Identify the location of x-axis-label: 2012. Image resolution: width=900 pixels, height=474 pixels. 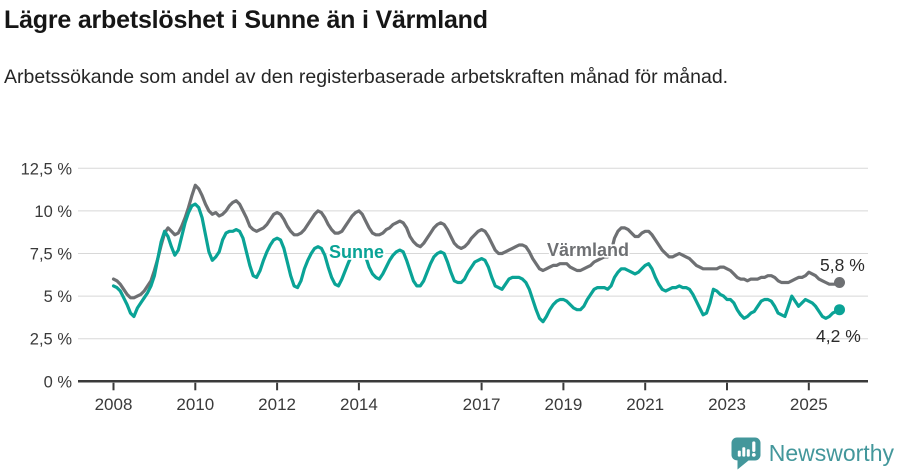
(277, 404).